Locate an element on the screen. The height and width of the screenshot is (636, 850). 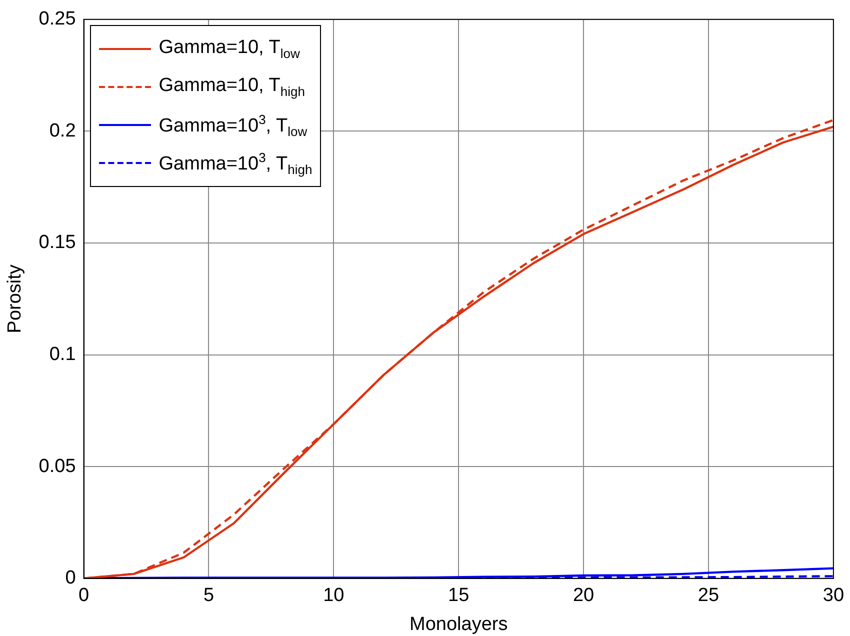
y-tick-label: 0 is located at coordinates (70, 578).